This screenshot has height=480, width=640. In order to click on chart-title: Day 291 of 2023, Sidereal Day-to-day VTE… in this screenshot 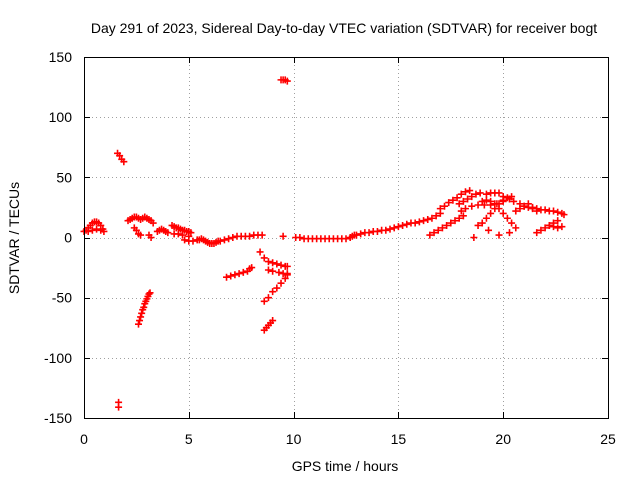, I will do `click(344, 28)`.